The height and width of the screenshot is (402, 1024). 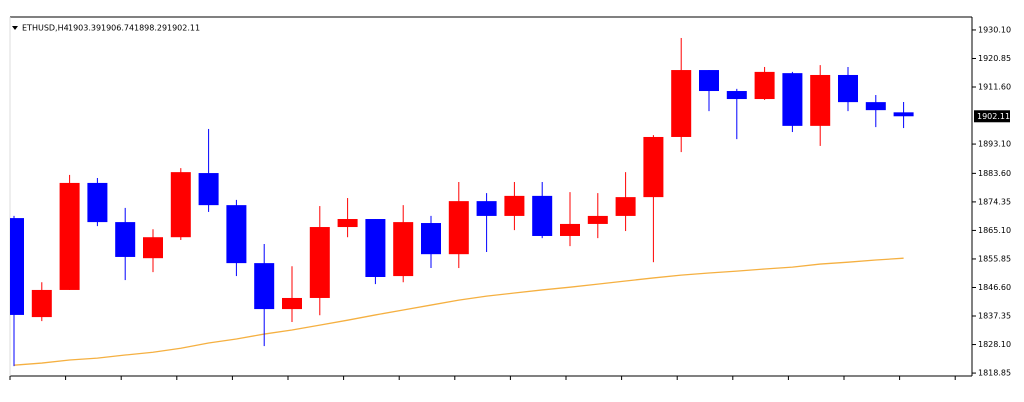 What do you see at coordinates (994, 344) in the screenshot?
I see `y-tick-label: 1828.10` at bounding box center [994, 344].